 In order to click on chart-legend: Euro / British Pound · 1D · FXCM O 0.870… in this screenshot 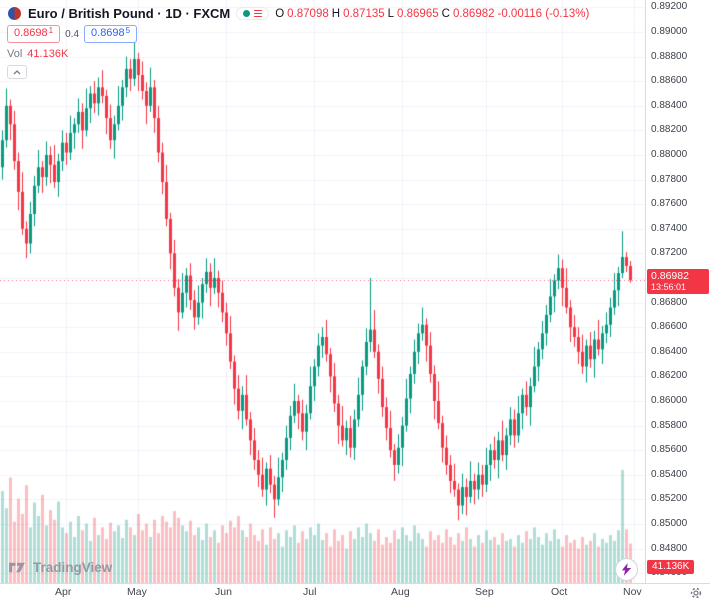, I will do `click(298, 42)`.